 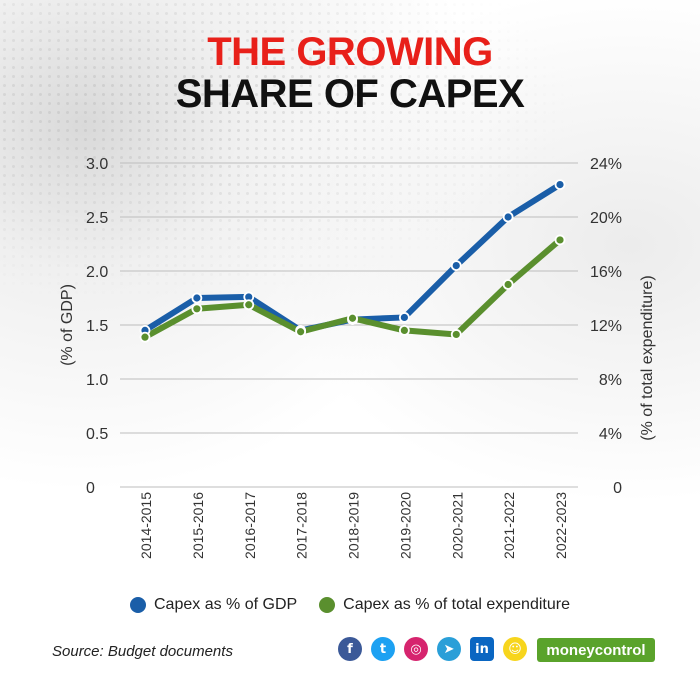 I want to click on brand-logo: moneycontrol, so click(x=596, y=650).